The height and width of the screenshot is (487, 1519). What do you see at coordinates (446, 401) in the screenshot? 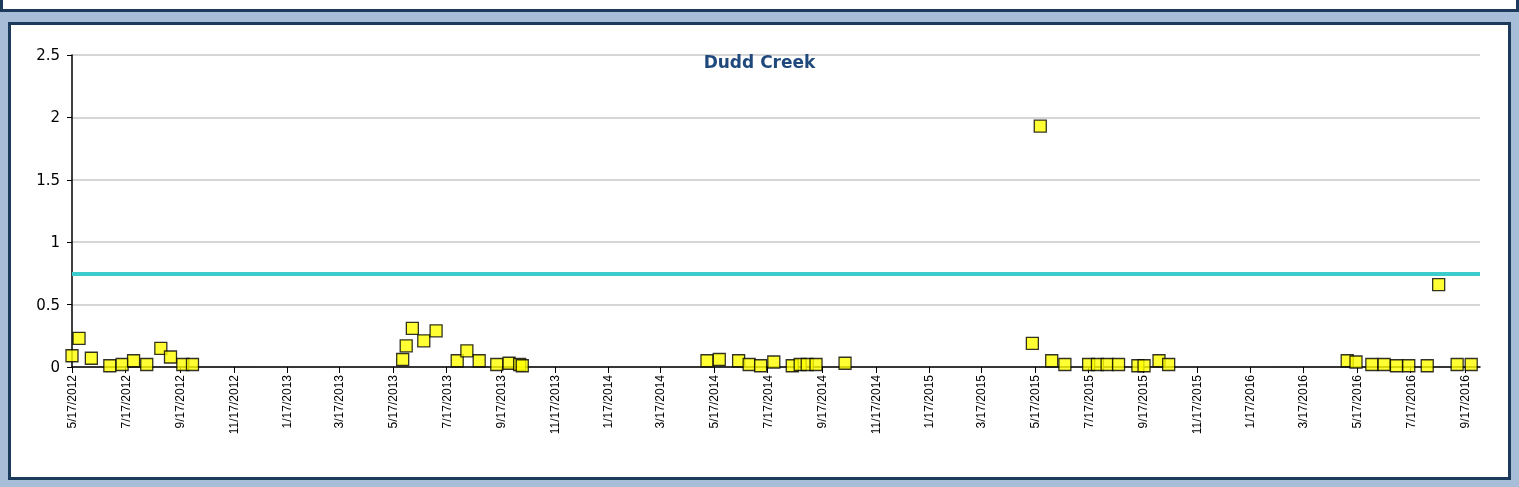
I see `x-tick-label: 7/17/2013` at bounding box center [446, 401].